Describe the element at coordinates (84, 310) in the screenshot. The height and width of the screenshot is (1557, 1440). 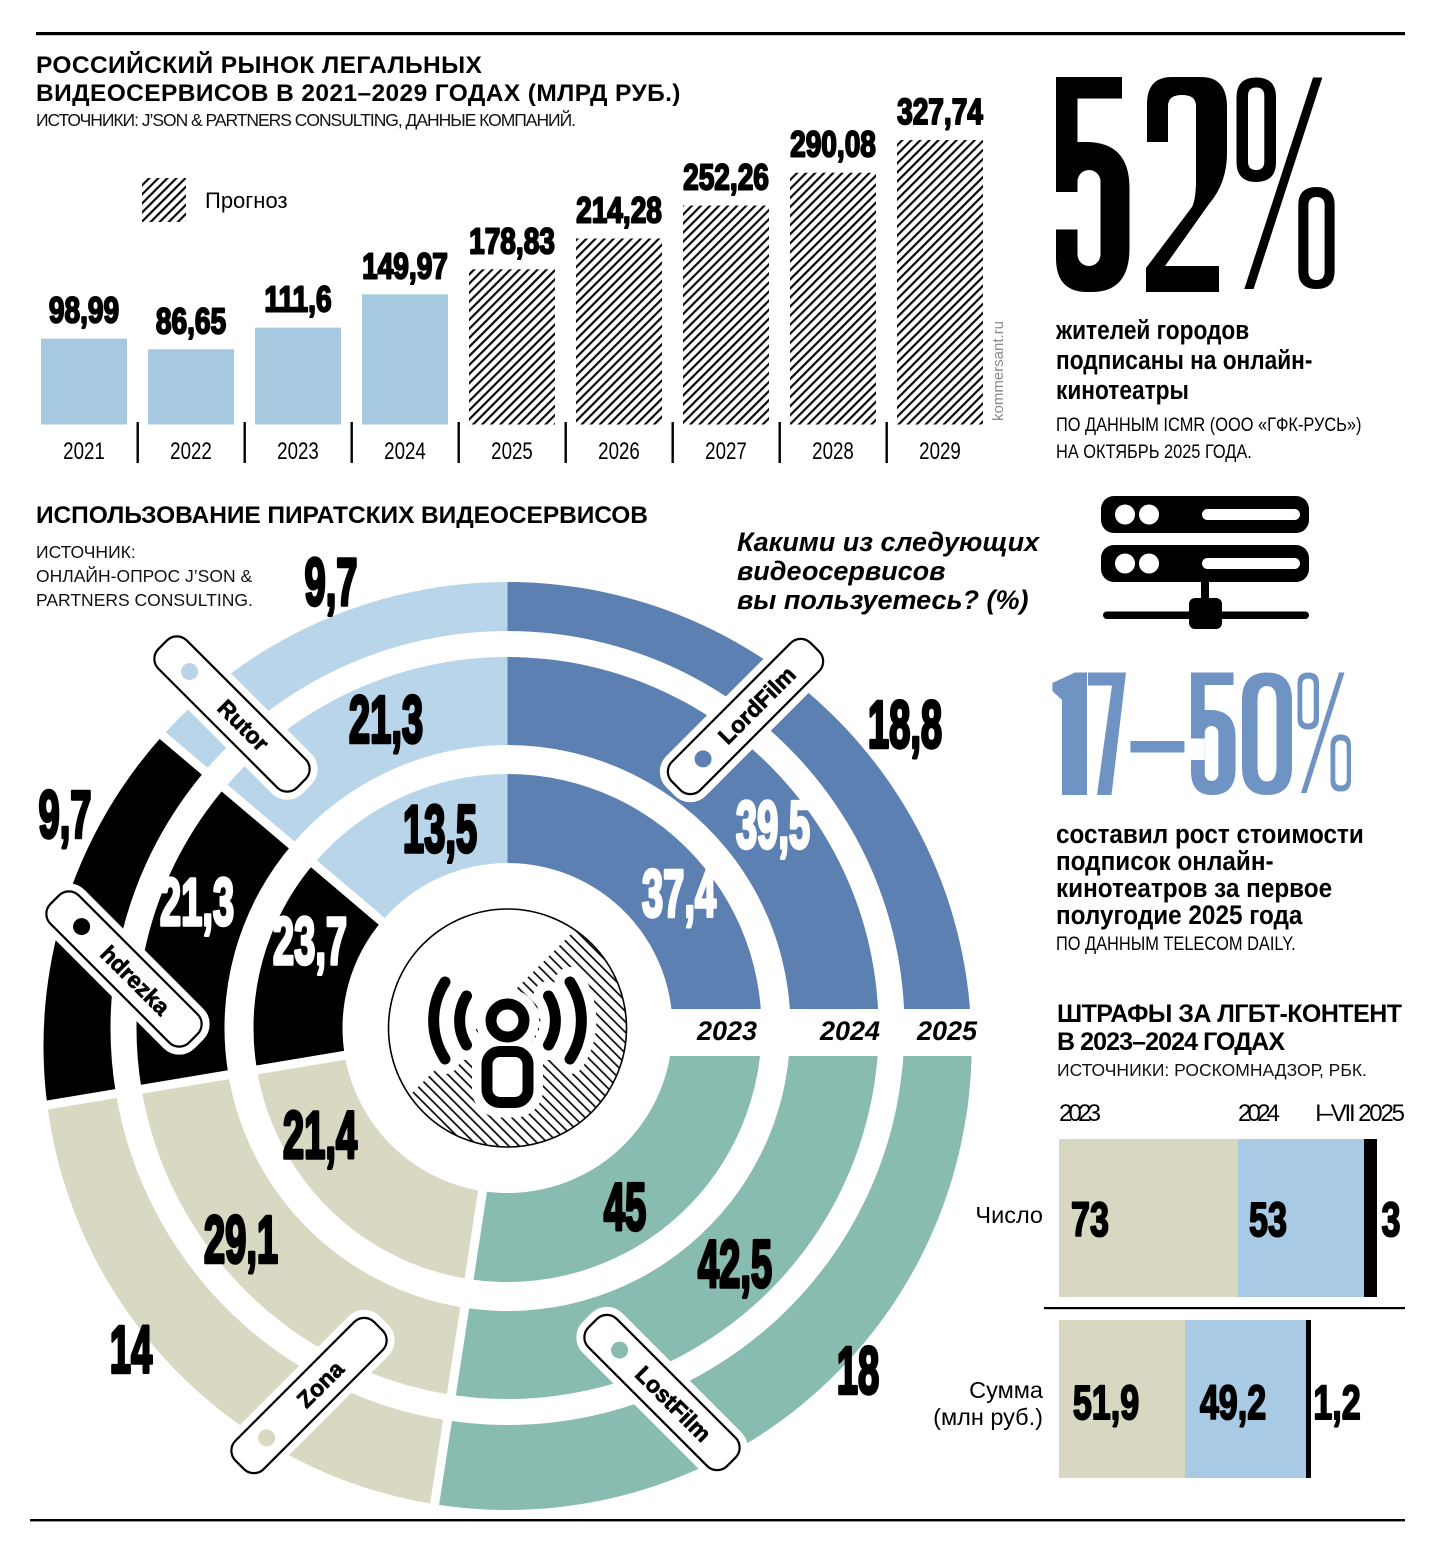
I see `svg-text: 98,99` at that location.